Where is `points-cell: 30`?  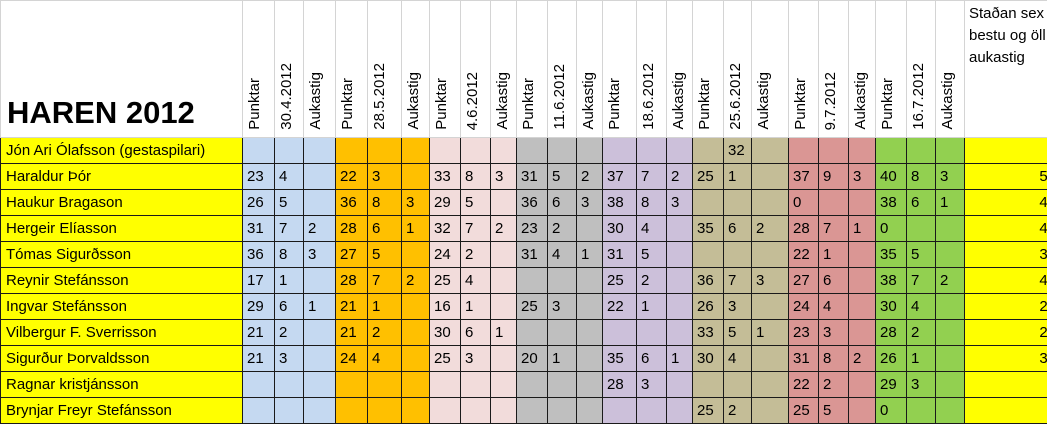 points-cell: 30 is located at coordinates (708, 358).